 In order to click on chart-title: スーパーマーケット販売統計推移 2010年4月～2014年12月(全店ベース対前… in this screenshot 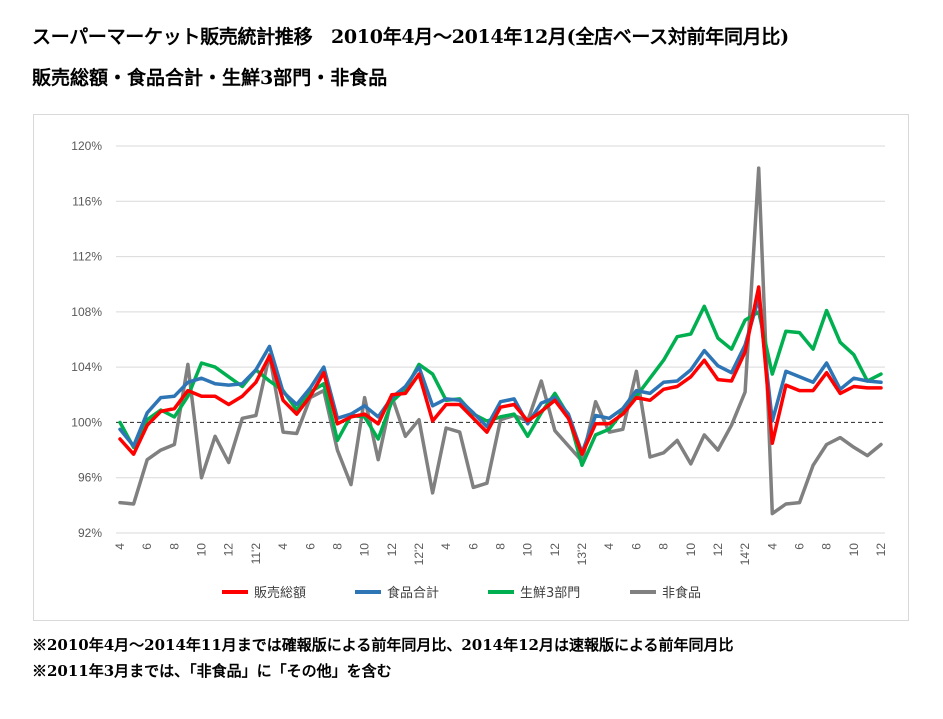, I will do `click(410, 37)`.